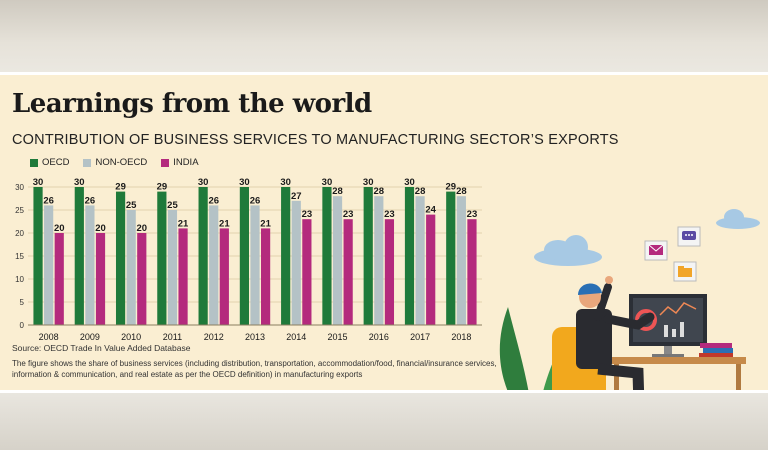  I want to click on books, so click(716, 350).